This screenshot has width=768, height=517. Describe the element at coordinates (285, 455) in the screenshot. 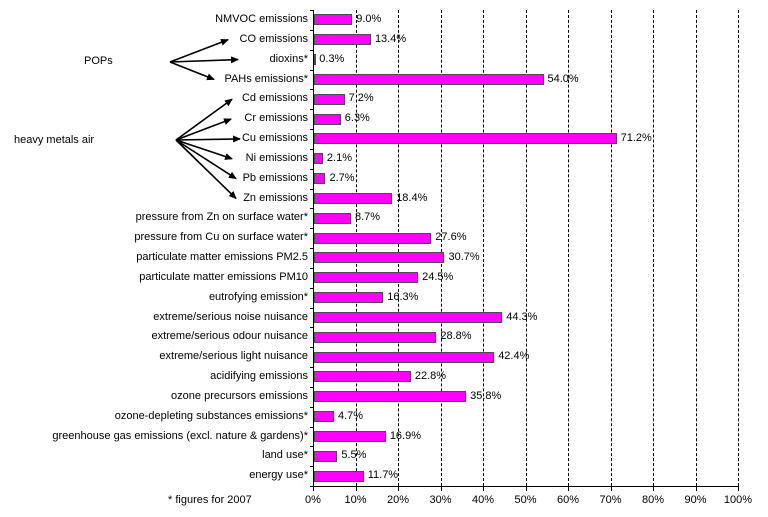

I see `category-label: land use*` at that location.